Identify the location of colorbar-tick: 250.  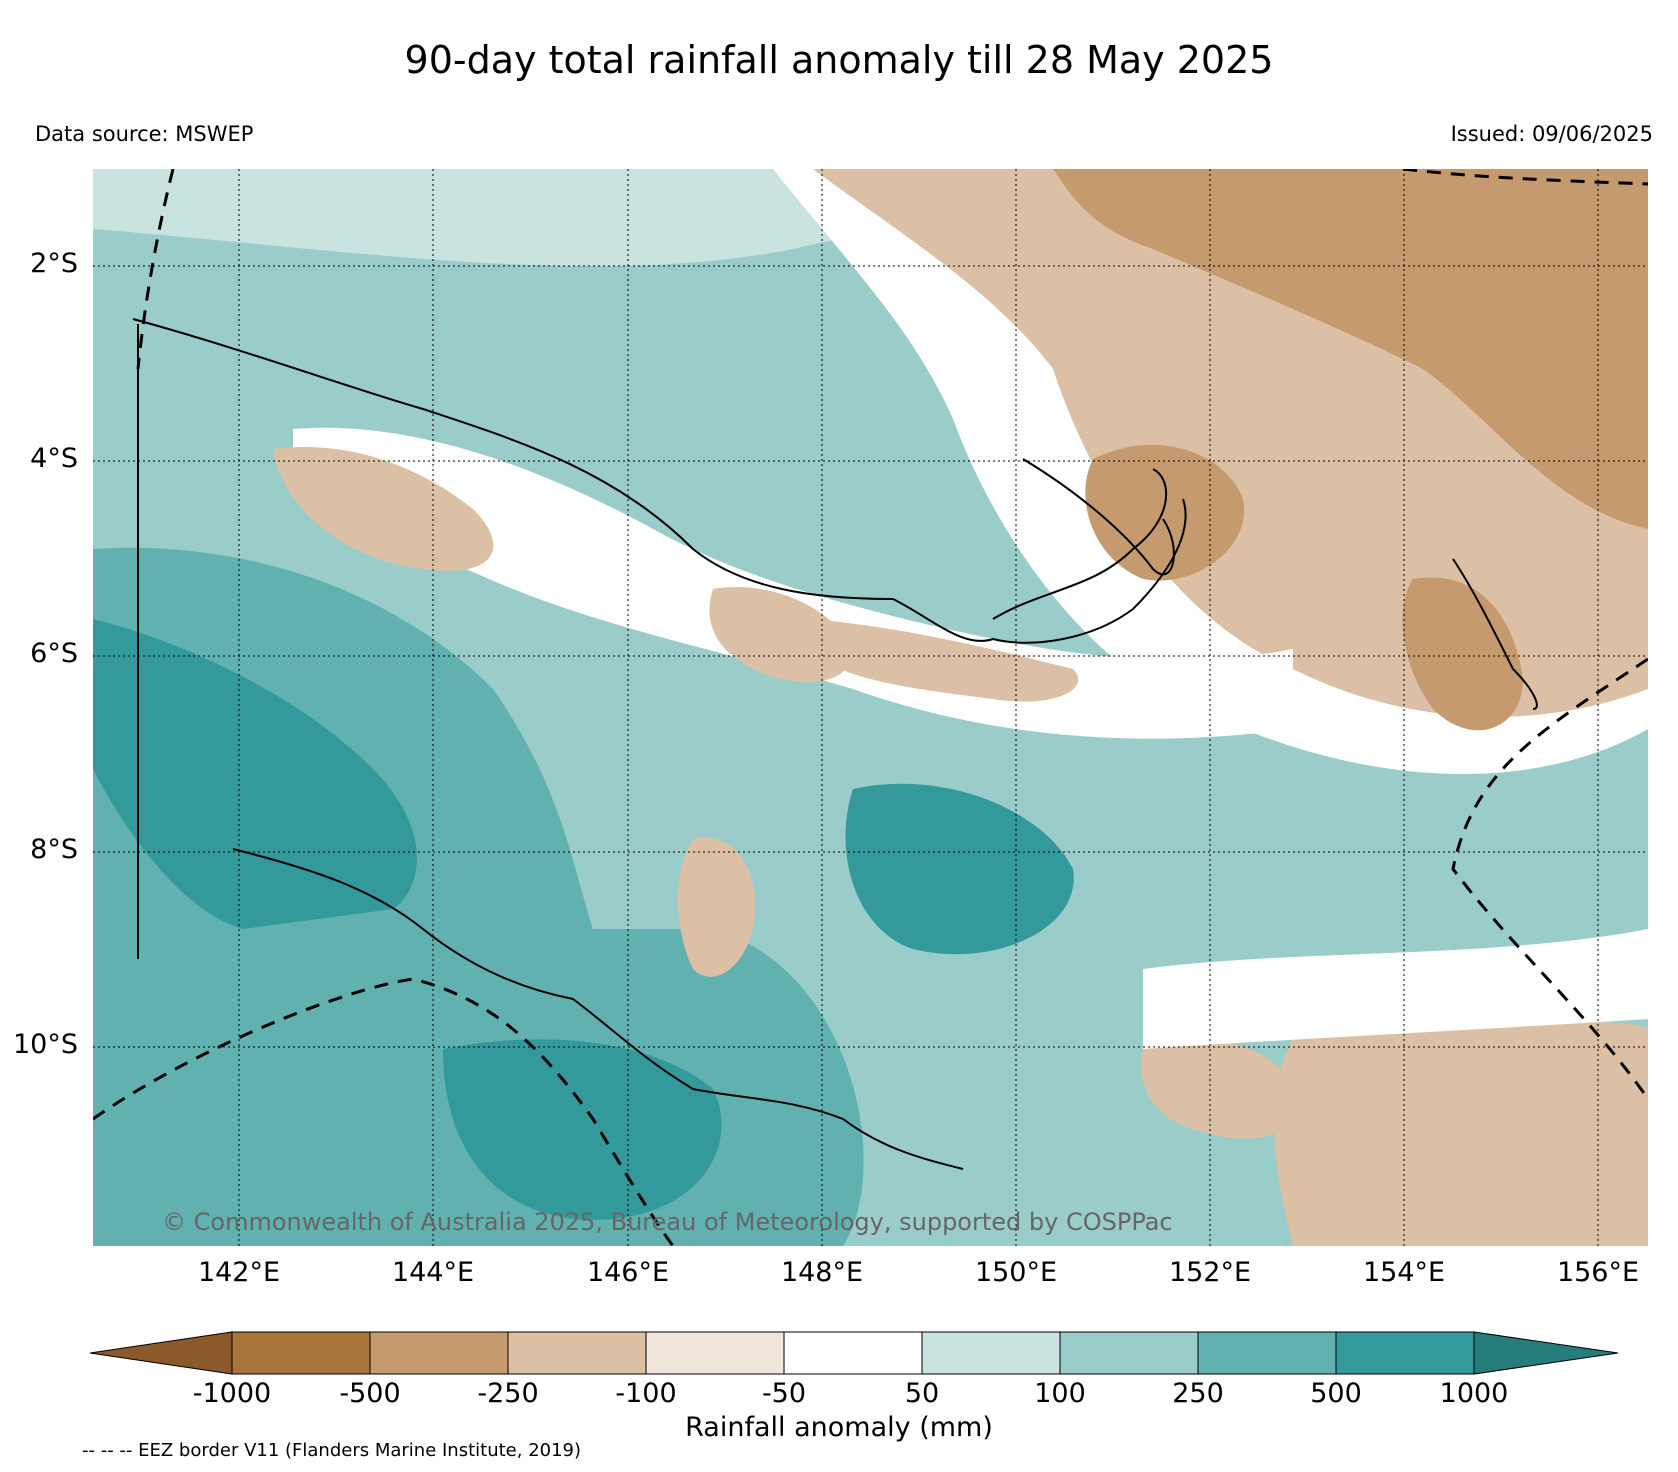
(1198, 1393).